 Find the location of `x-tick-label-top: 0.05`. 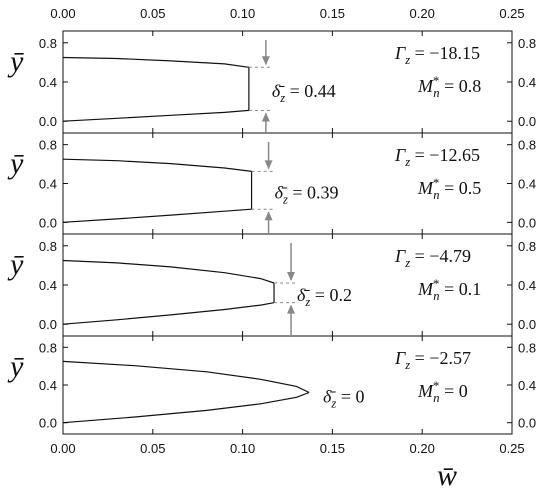

x-tick-label-top: 0.05 is located at coordinates (152, 13).